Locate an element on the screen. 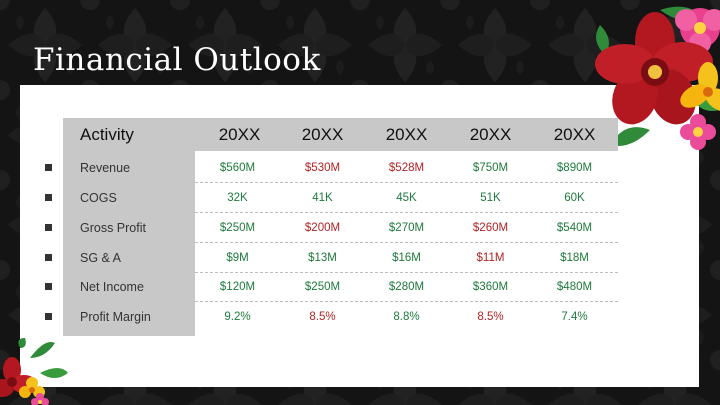  table-cell: 7.4% is located at coordinates (574, 317).